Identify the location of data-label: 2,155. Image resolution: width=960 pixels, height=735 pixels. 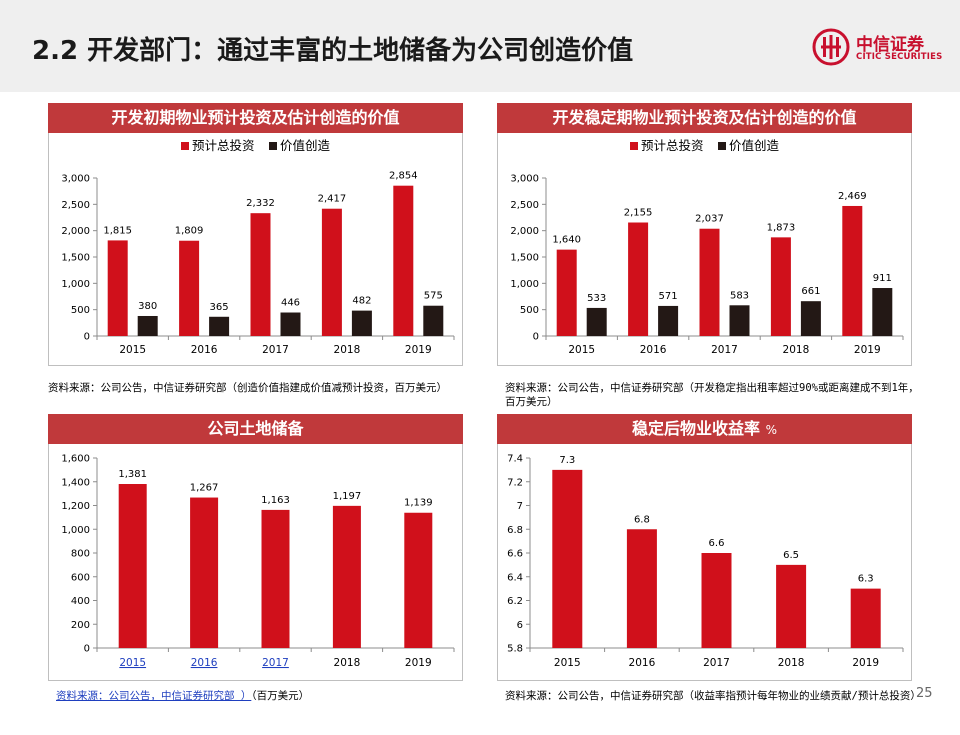
(638, 213).